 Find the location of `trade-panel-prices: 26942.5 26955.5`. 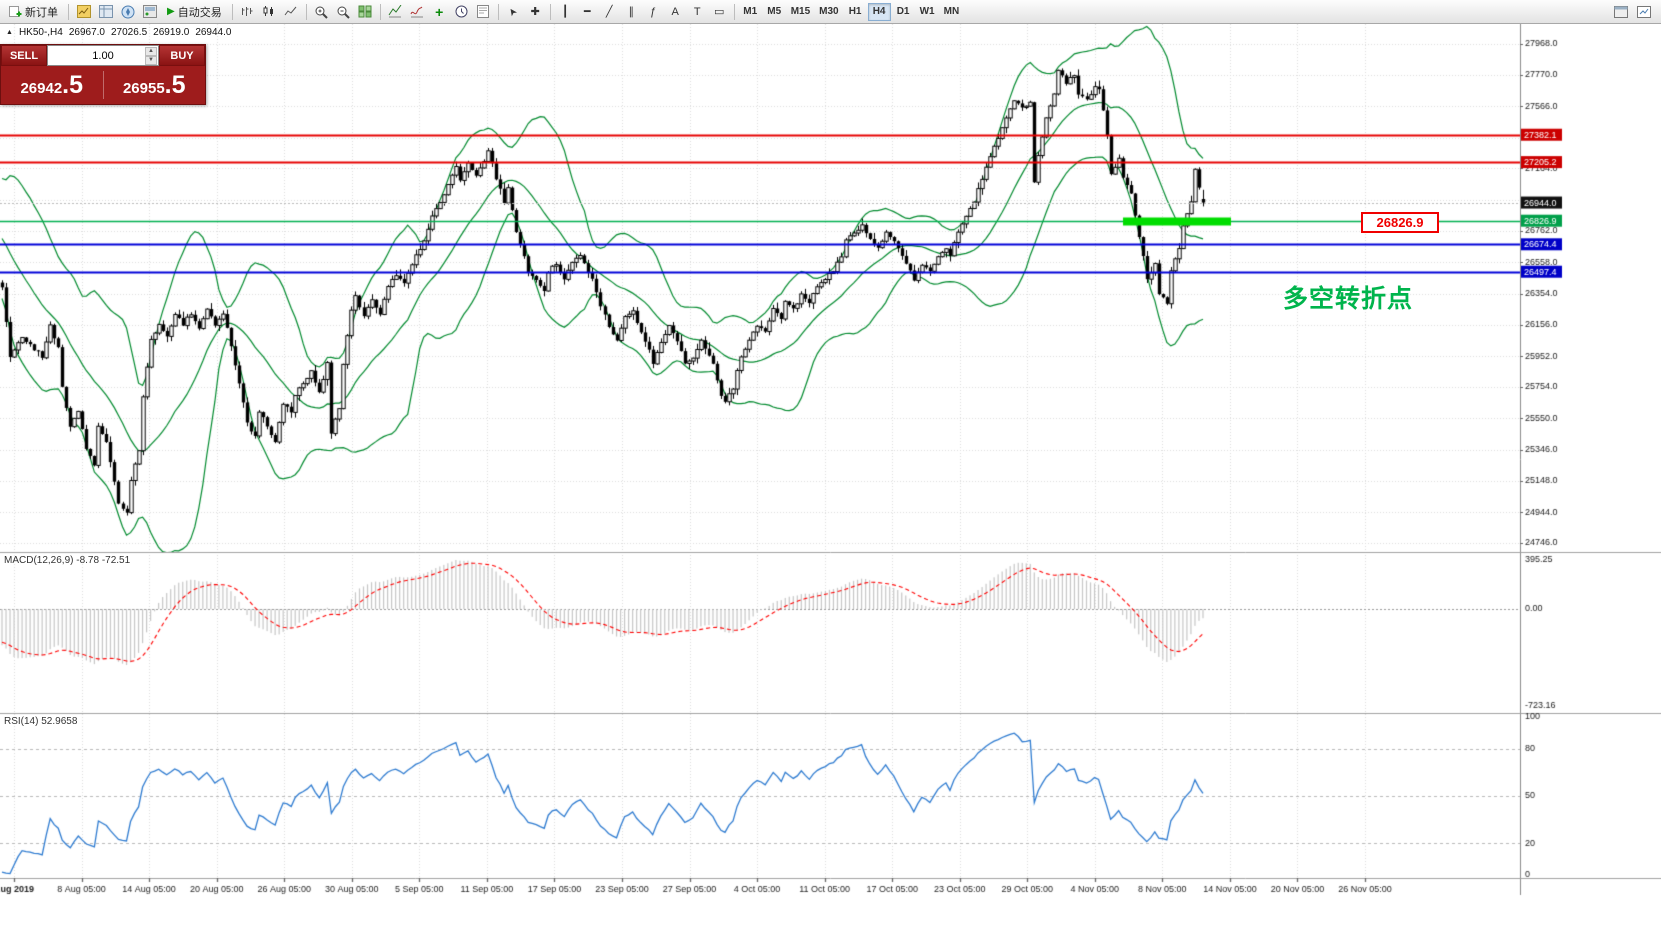

trade-panel-prices: 26942.5 26955.5 is located at coordinates (103, 85).